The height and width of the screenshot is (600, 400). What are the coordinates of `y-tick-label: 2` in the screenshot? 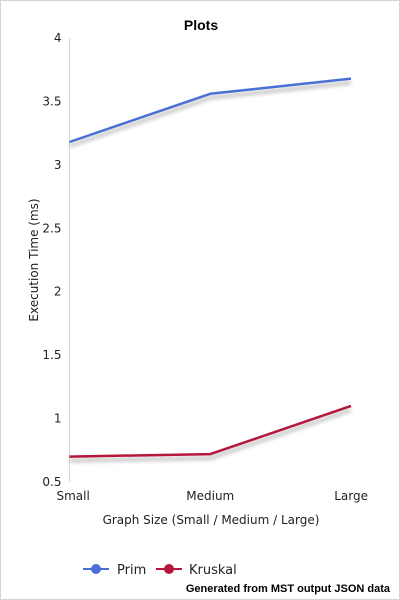 It's located at (58, 292).